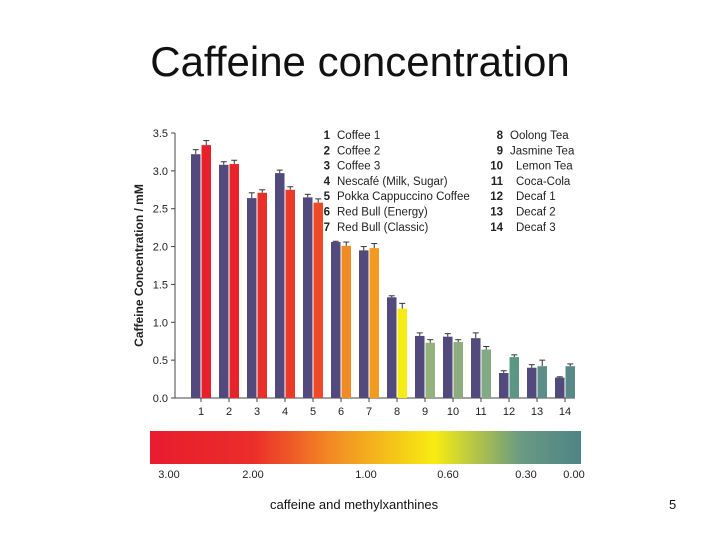 This screenshot has height=540, width=720. Describe the element at coordinates (543, 182) in the screenshot. I see `legend-label: Coca-Cola` at that location.